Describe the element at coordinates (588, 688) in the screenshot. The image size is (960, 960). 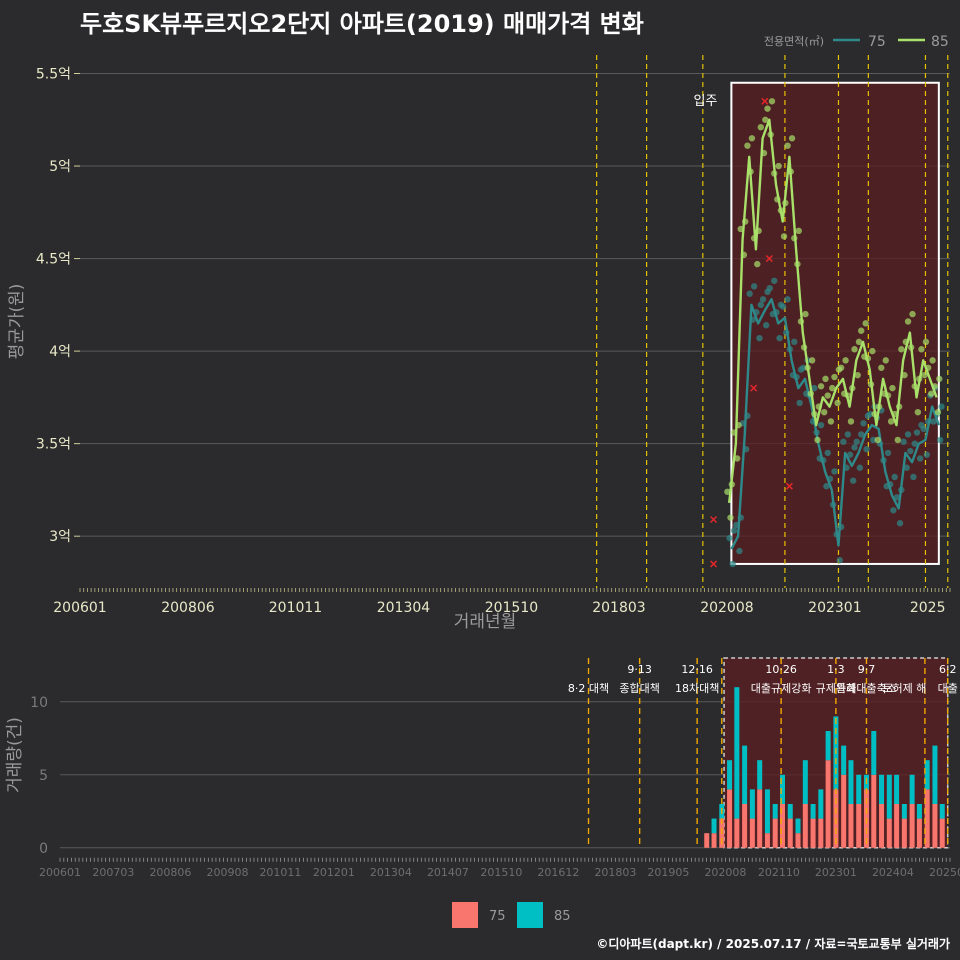
I see `policy-label-bottom: 8·2 대책` at that location.